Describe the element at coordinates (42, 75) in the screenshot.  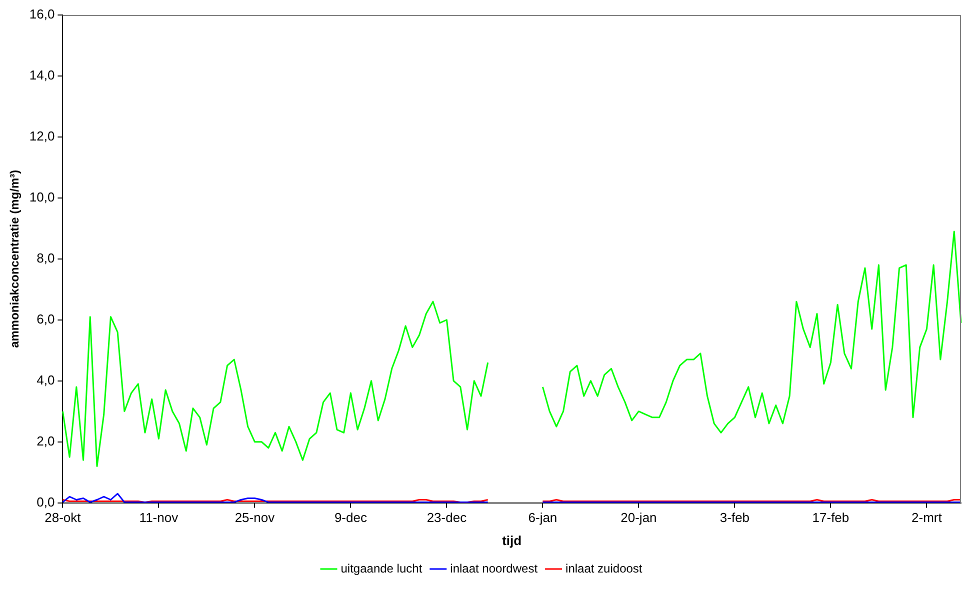
I see `y-tick-label: 14,0` at that location.